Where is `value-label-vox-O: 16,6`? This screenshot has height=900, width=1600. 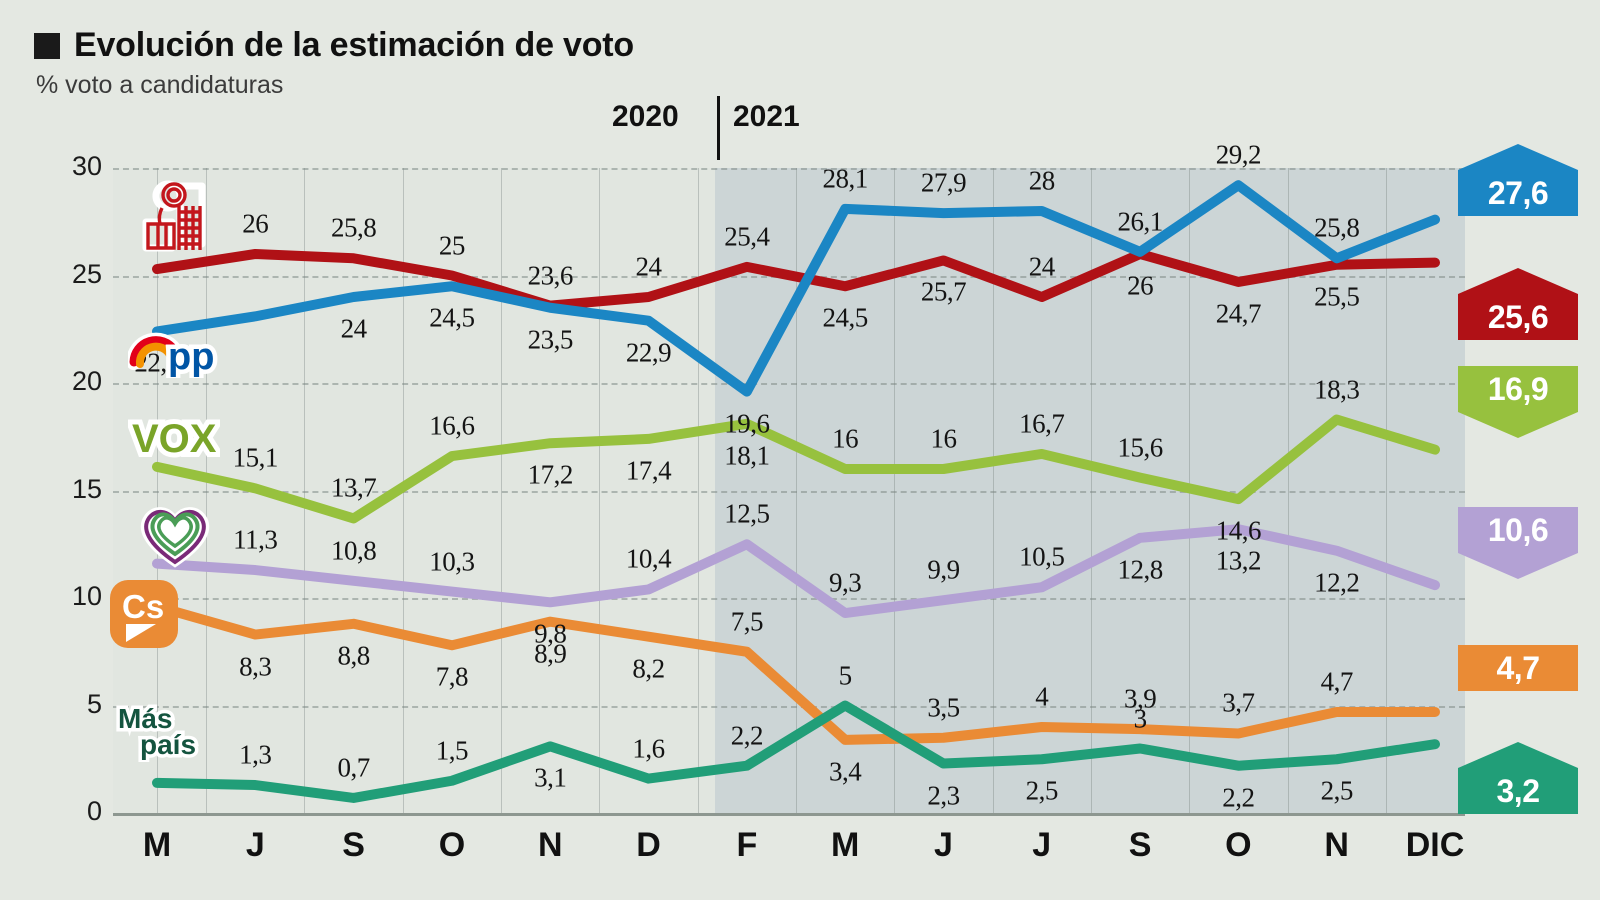 value-label-vox-O: 16,6 is located at coordinates (452, 425).